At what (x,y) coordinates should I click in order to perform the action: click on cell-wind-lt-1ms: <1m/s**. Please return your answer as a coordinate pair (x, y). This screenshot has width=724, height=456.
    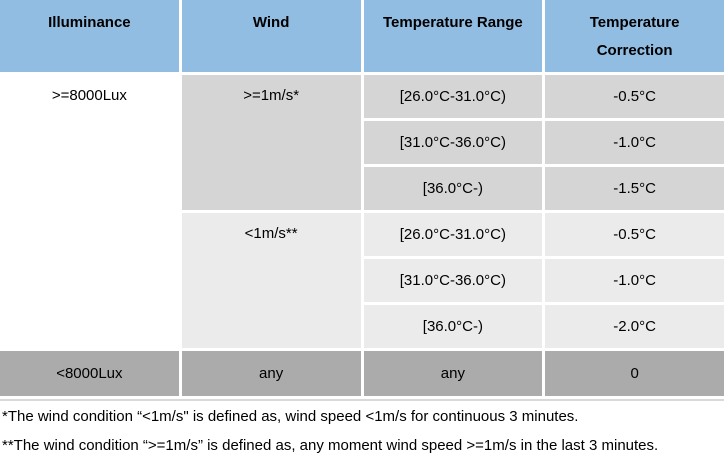
    Looking at the image, I should click on (271, 280).